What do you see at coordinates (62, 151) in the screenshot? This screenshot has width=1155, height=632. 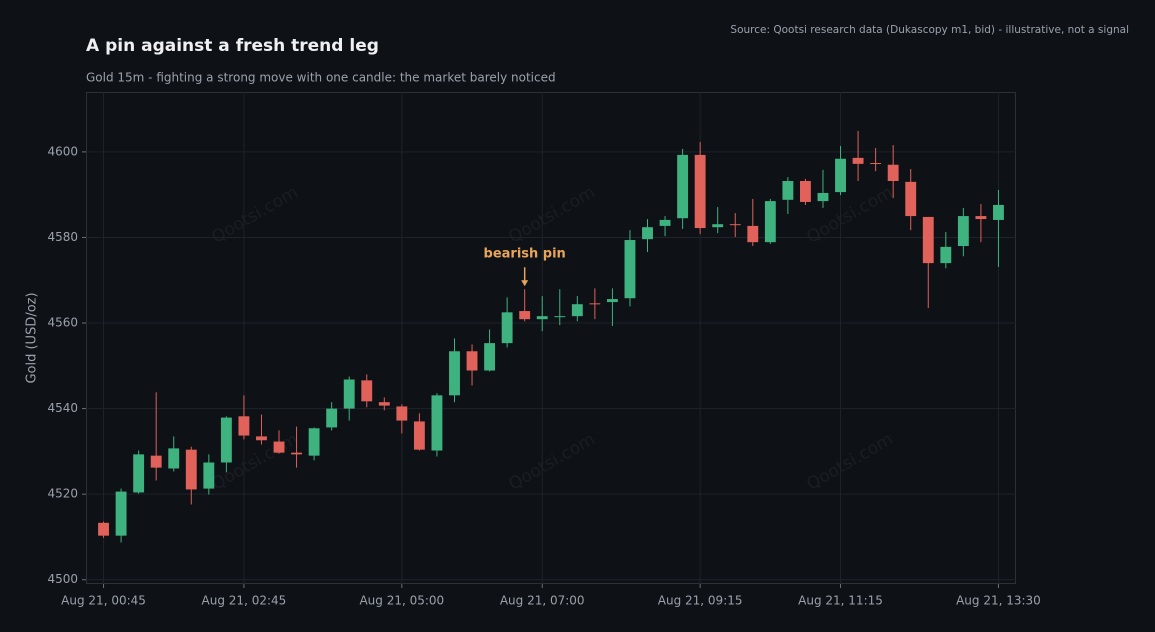 I see `y-tick-label: 4600` at bounding box center [62, 151].